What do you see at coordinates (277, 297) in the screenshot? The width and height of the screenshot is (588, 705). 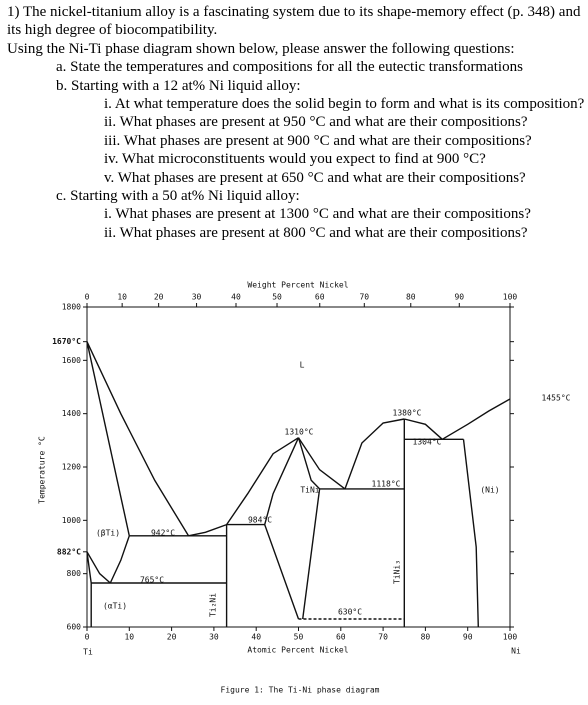 I see `top-tick-label: 50` at bounding box center [277, 297].